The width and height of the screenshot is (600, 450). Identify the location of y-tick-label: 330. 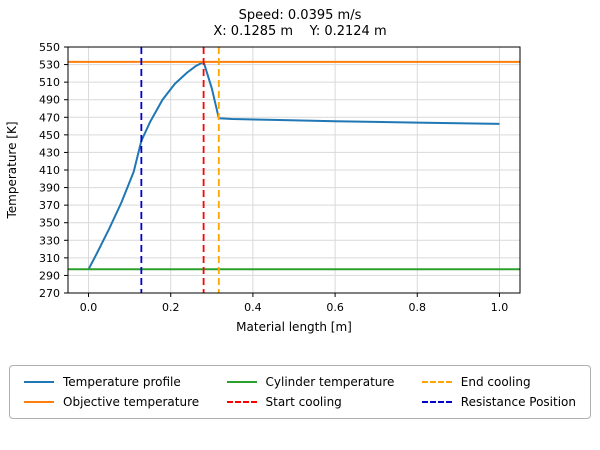
(49, 240).